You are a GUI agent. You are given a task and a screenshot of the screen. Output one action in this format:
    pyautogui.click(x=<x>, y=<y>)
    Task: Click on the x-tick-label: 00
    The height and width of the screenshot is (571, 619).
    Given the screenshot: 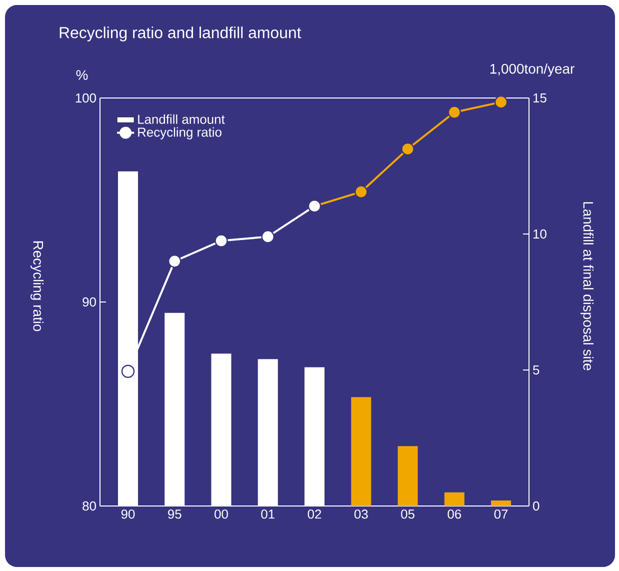 What is the action you would take?
    pyautogui.click(x=221, y=514)
    